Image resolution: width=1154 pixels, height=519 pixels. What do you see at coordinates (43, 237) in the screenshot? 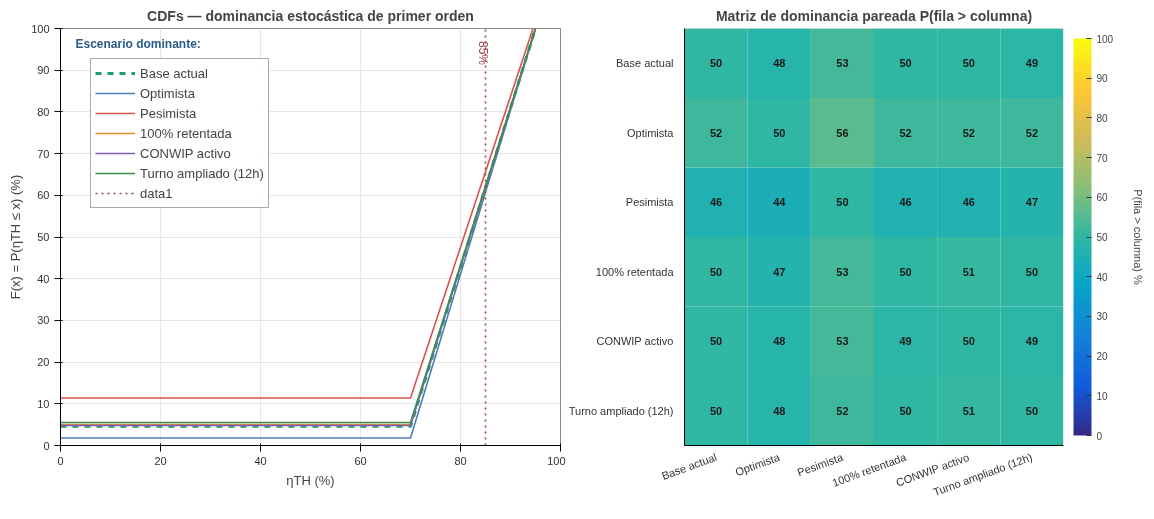
I see `y-tick-label: 50` at bounding box center [43, 237].